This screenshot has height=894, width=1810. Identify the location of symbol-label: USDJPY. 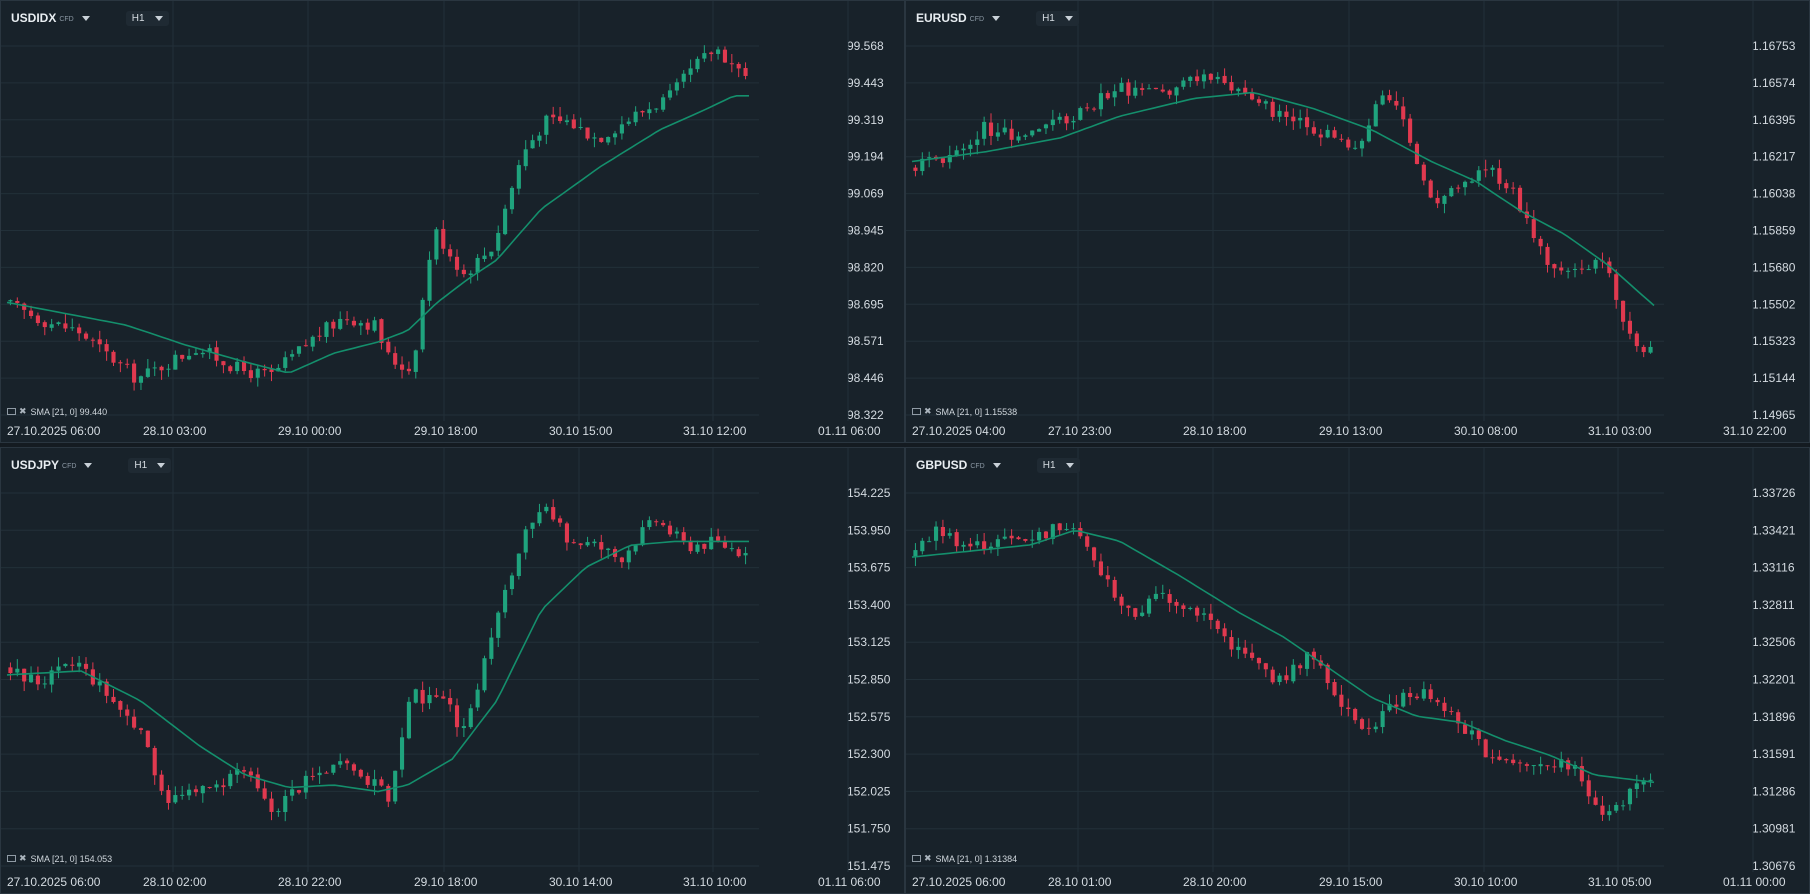
(35, 465).